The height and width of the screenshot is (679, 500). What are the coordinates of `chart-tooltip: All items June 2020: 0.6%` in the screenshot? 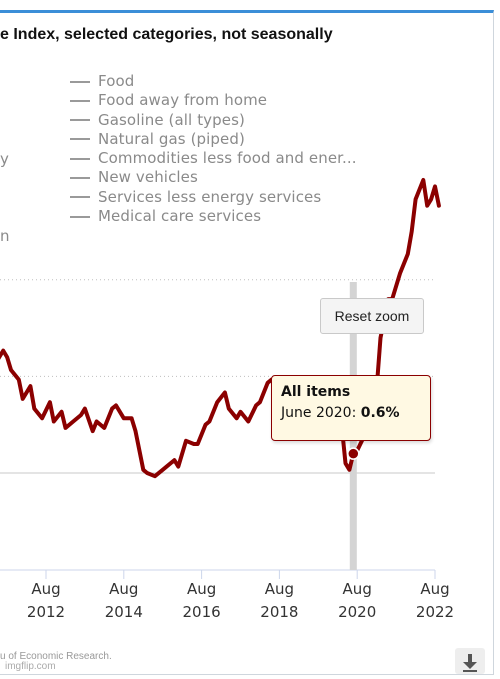 It's located at (351, 408).